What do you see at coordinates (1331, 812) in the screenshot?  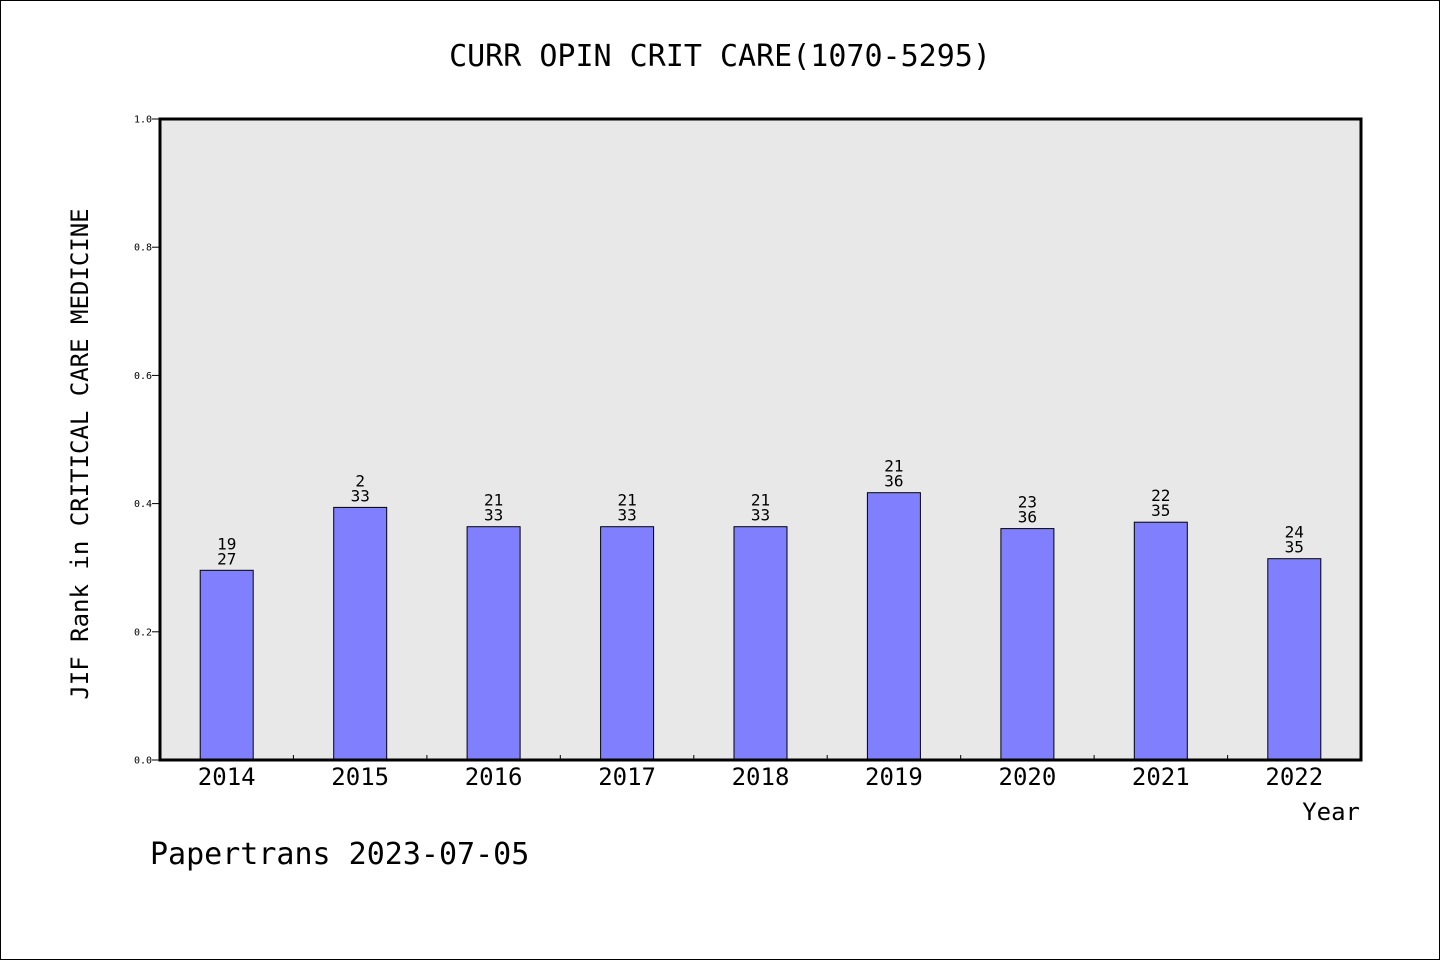 I see `x-axis-label: Year` at bounding box center [1331, 812].